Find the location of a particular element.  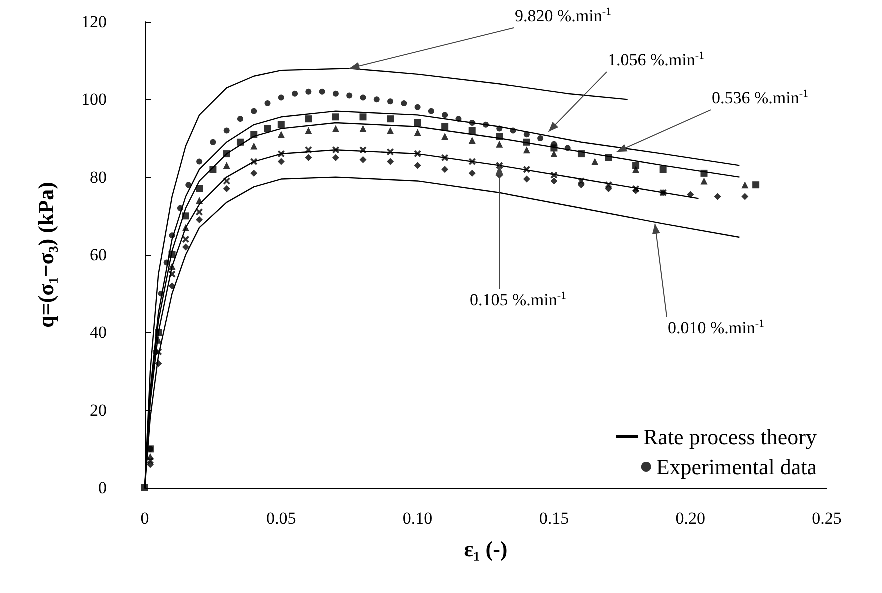

annotation: 0.105 %.min$^{-1}$ is located at coordinates (518, 301).